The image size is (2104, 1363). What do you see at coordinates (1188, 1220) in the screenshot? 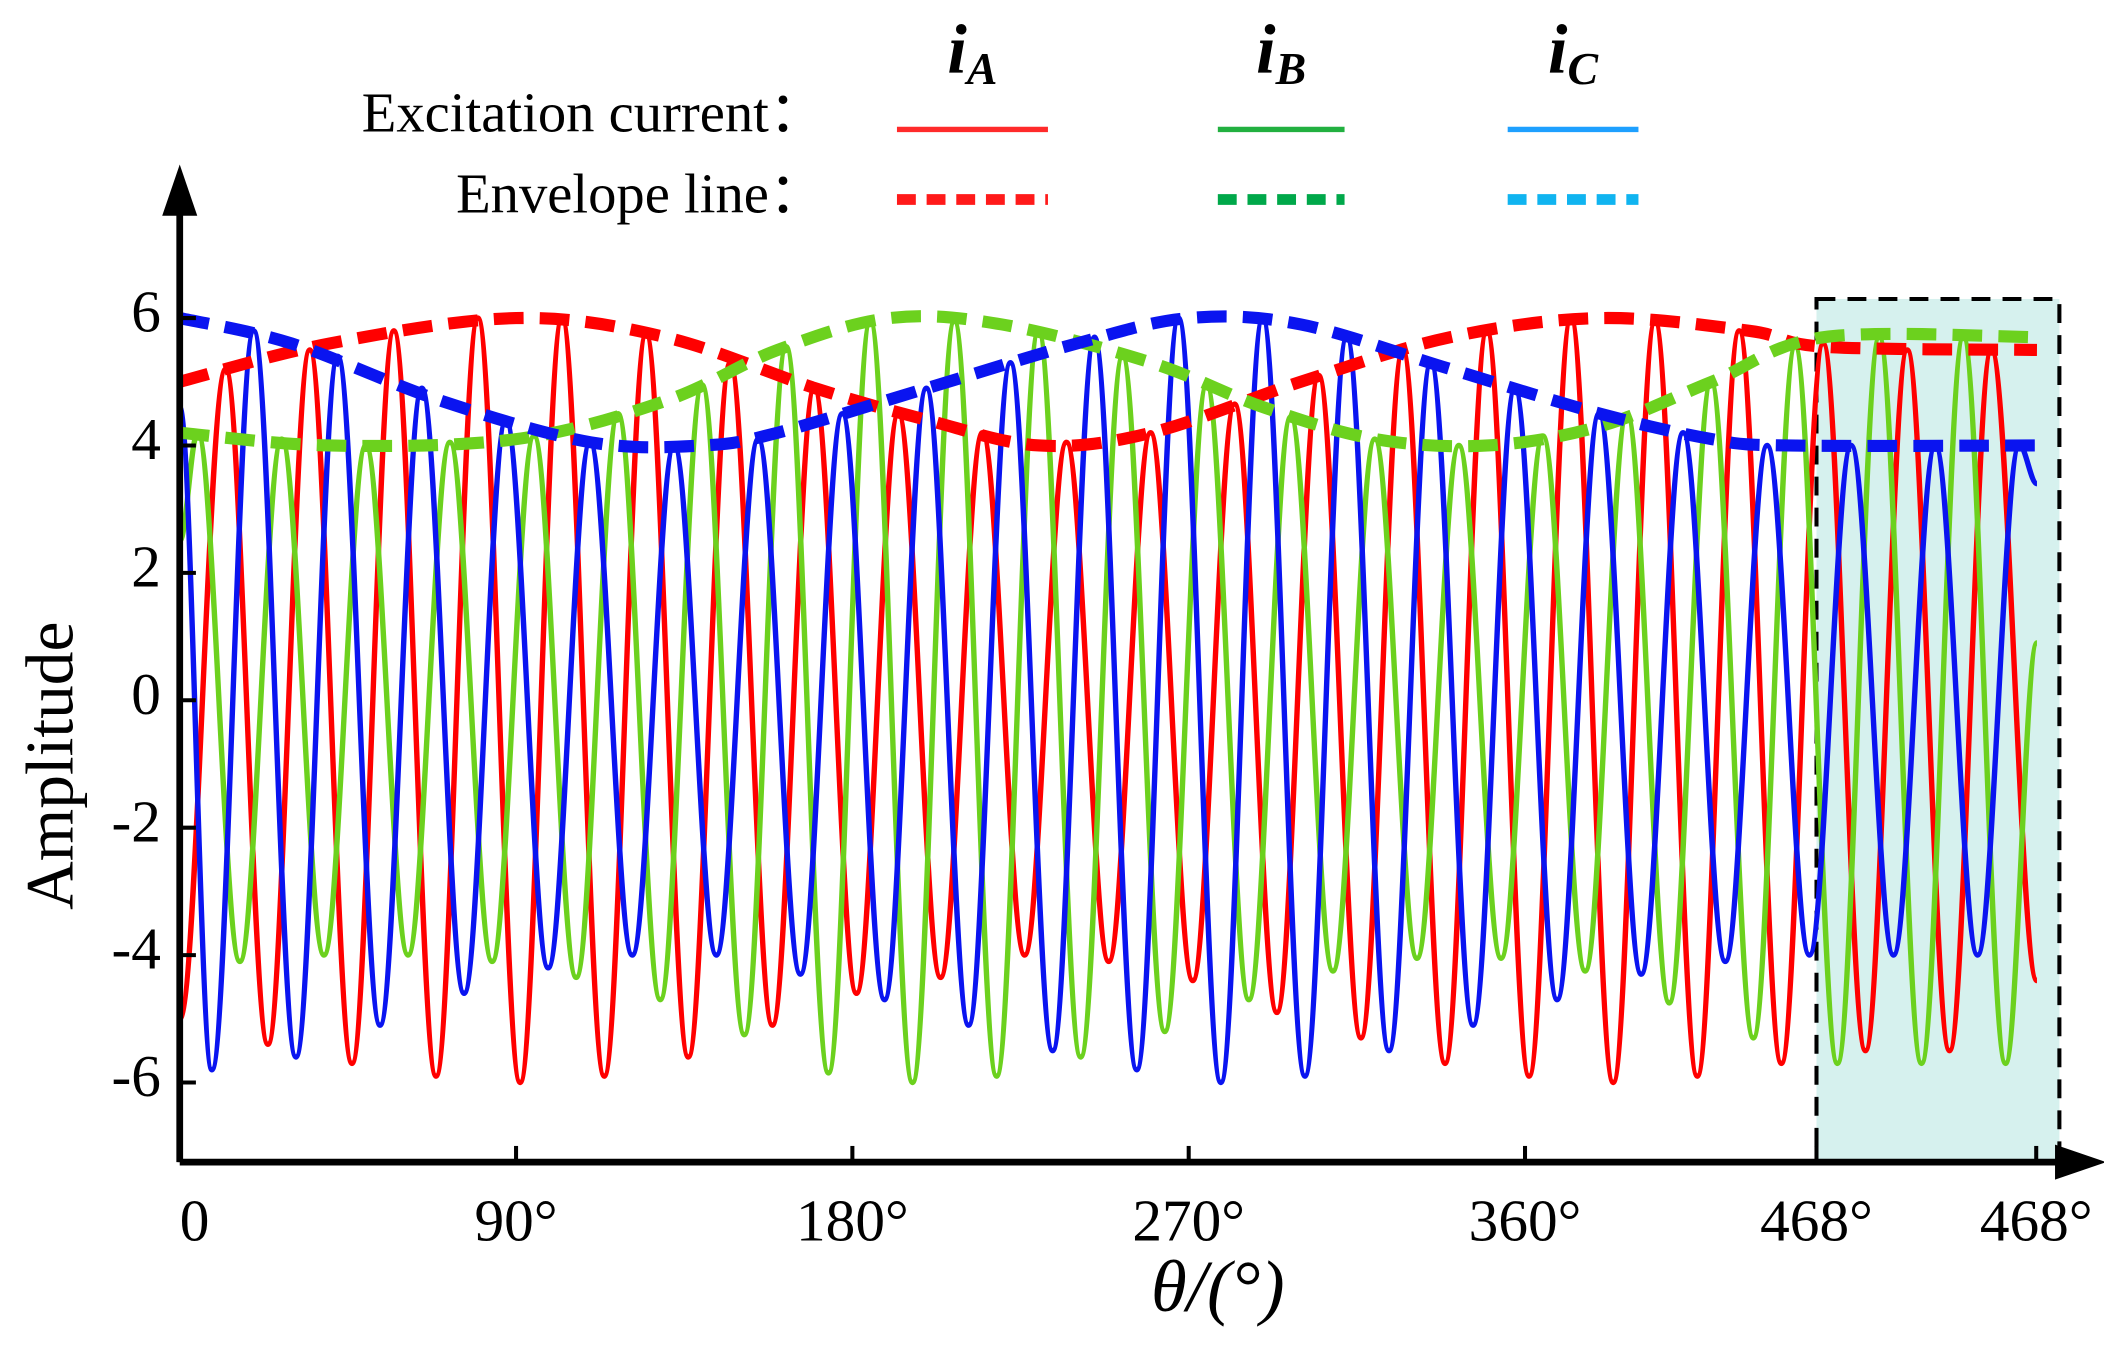
I see `x-tick-label: 270°` at bounding box center [1188, 1220].